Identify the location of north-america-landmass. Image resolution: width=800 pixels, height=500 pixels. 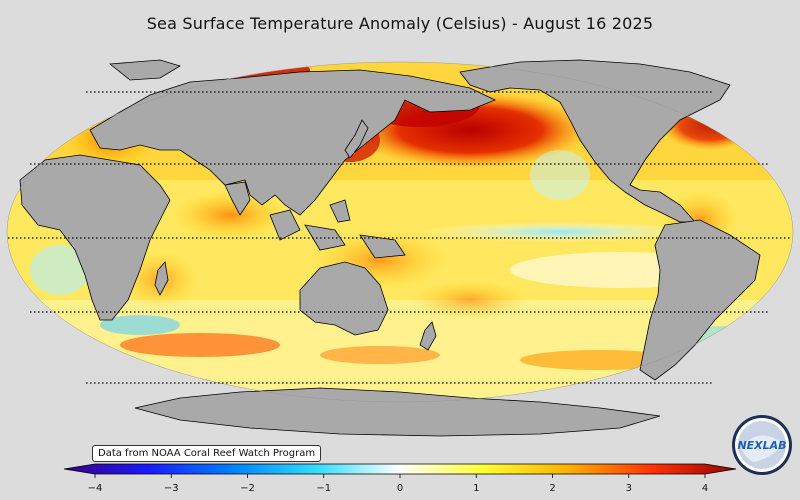
(595, 141).